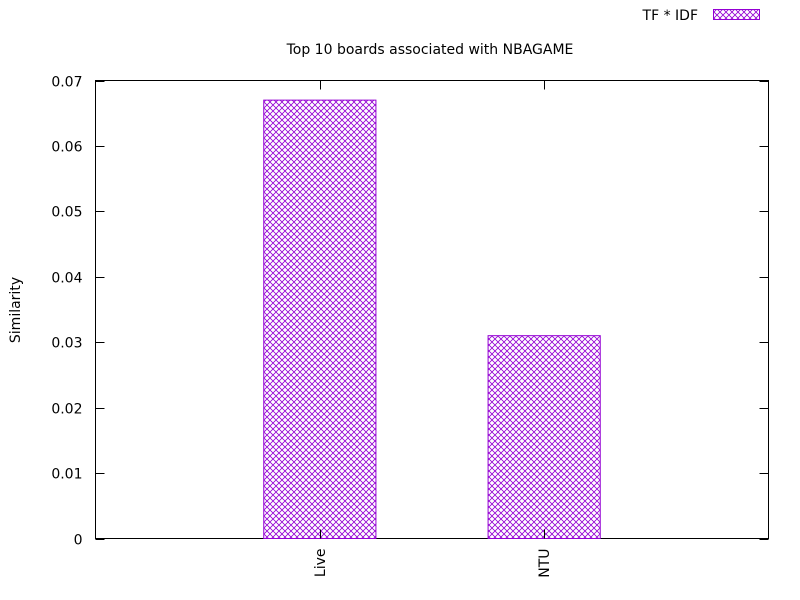  I want to click on bar-live, so click(320, 319).